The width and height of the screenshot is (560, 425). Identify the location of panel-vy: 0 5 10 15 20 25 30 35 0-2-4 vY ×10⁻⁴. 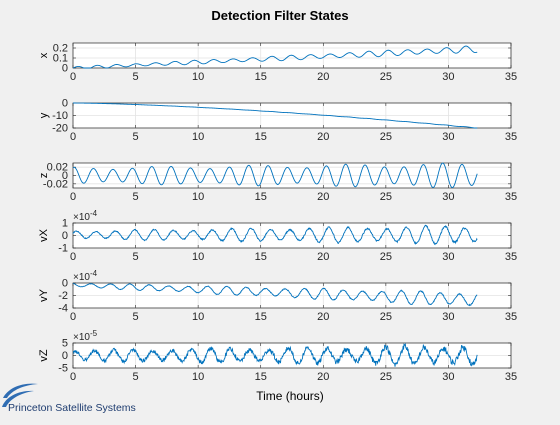
(277, 296).